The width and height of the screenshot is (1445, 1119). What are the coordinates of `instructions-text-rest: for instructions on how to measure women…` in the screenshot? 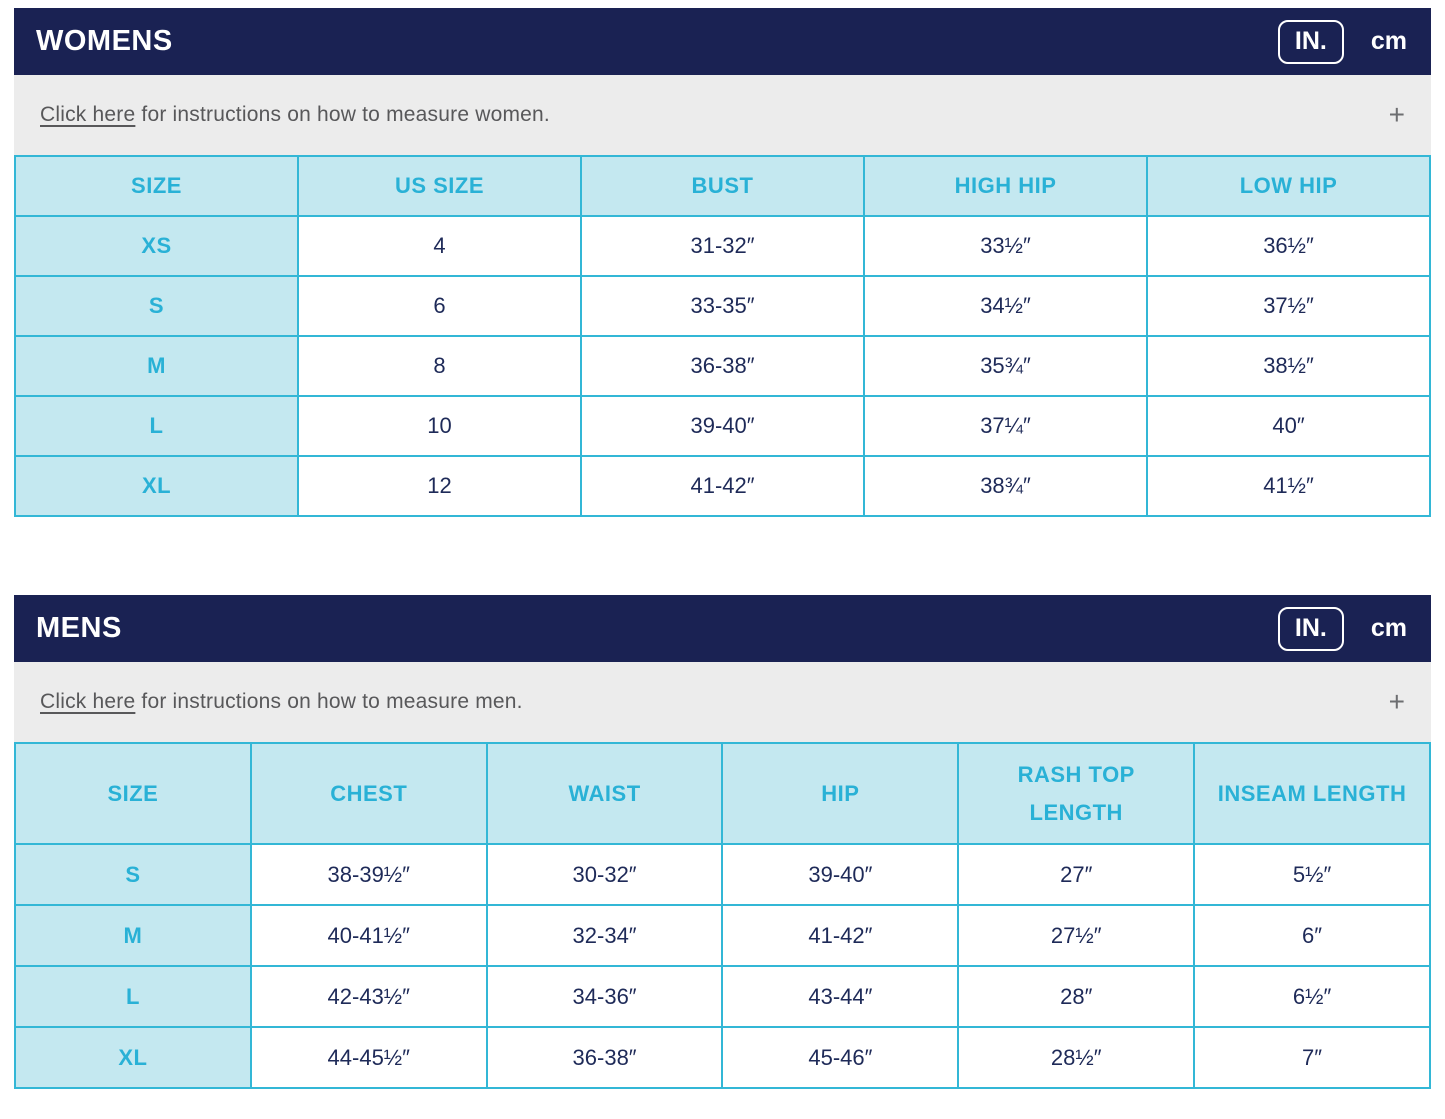 It's located at (342, 114).